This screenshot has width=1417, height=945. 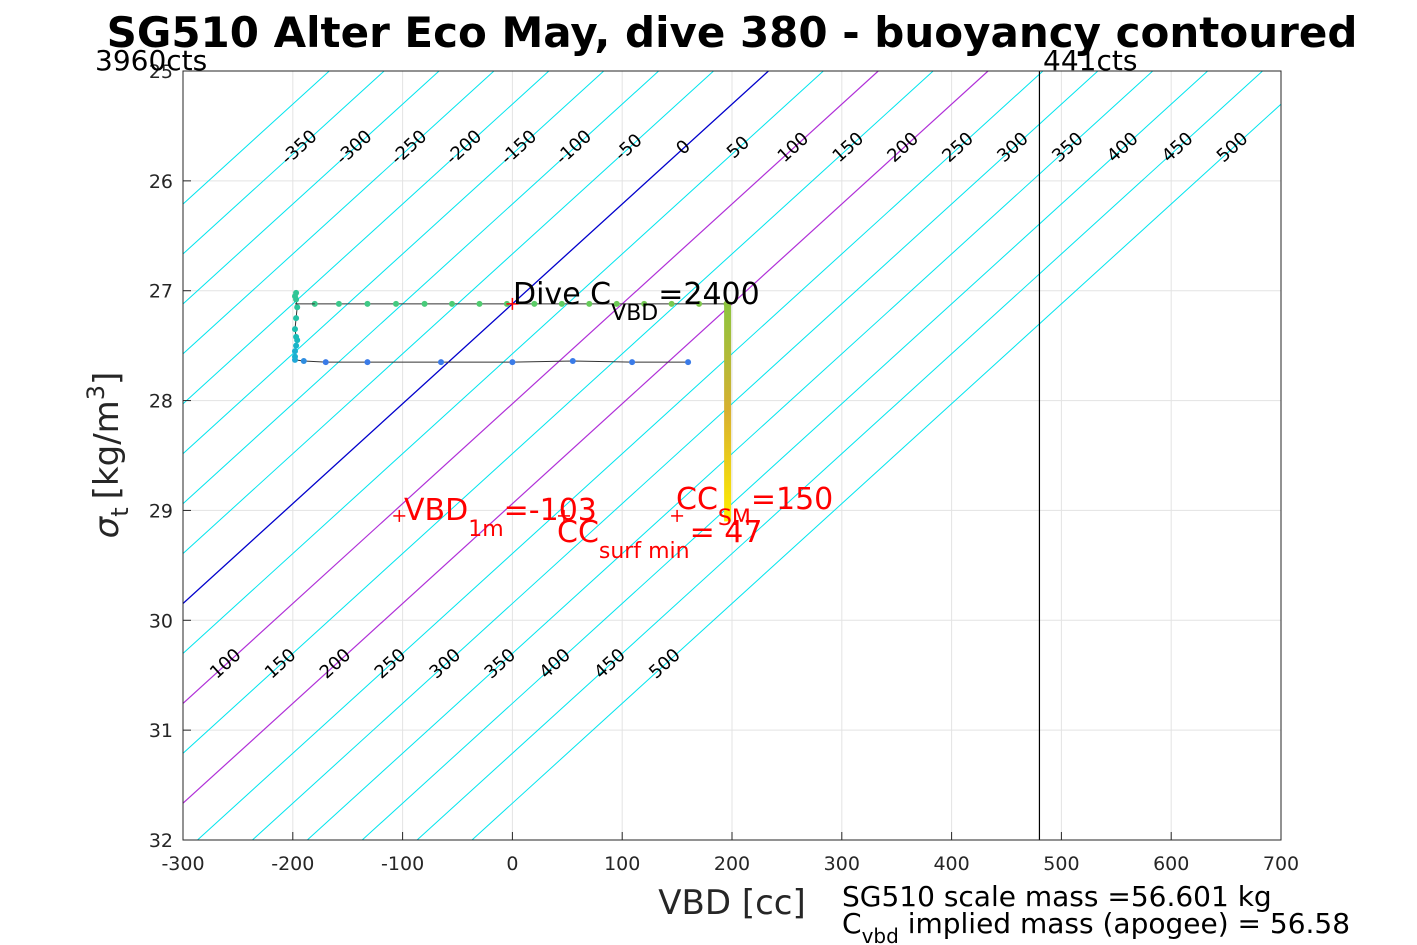 I want to click on marker-label: VBD1m=-103, so click(x=500, y=517).